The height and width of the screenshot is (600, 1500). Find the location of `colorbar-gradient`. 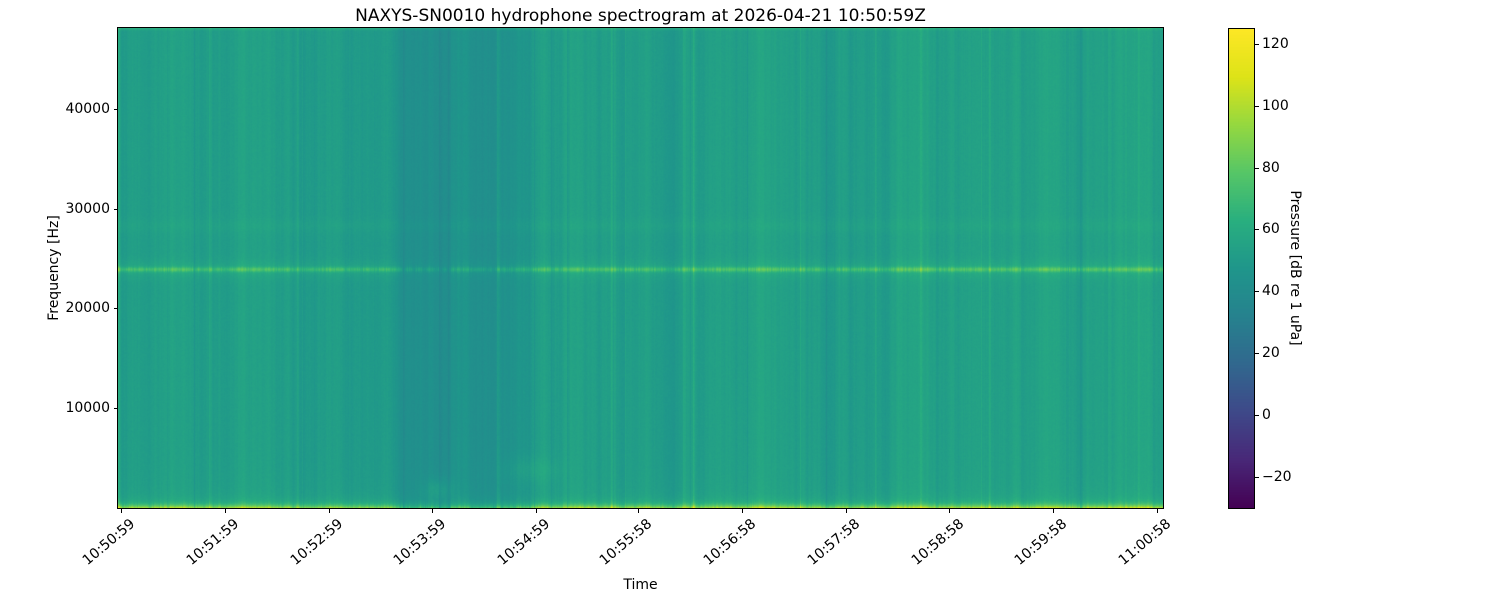

colorbar-gradient is located at coordinates (1241, 268).